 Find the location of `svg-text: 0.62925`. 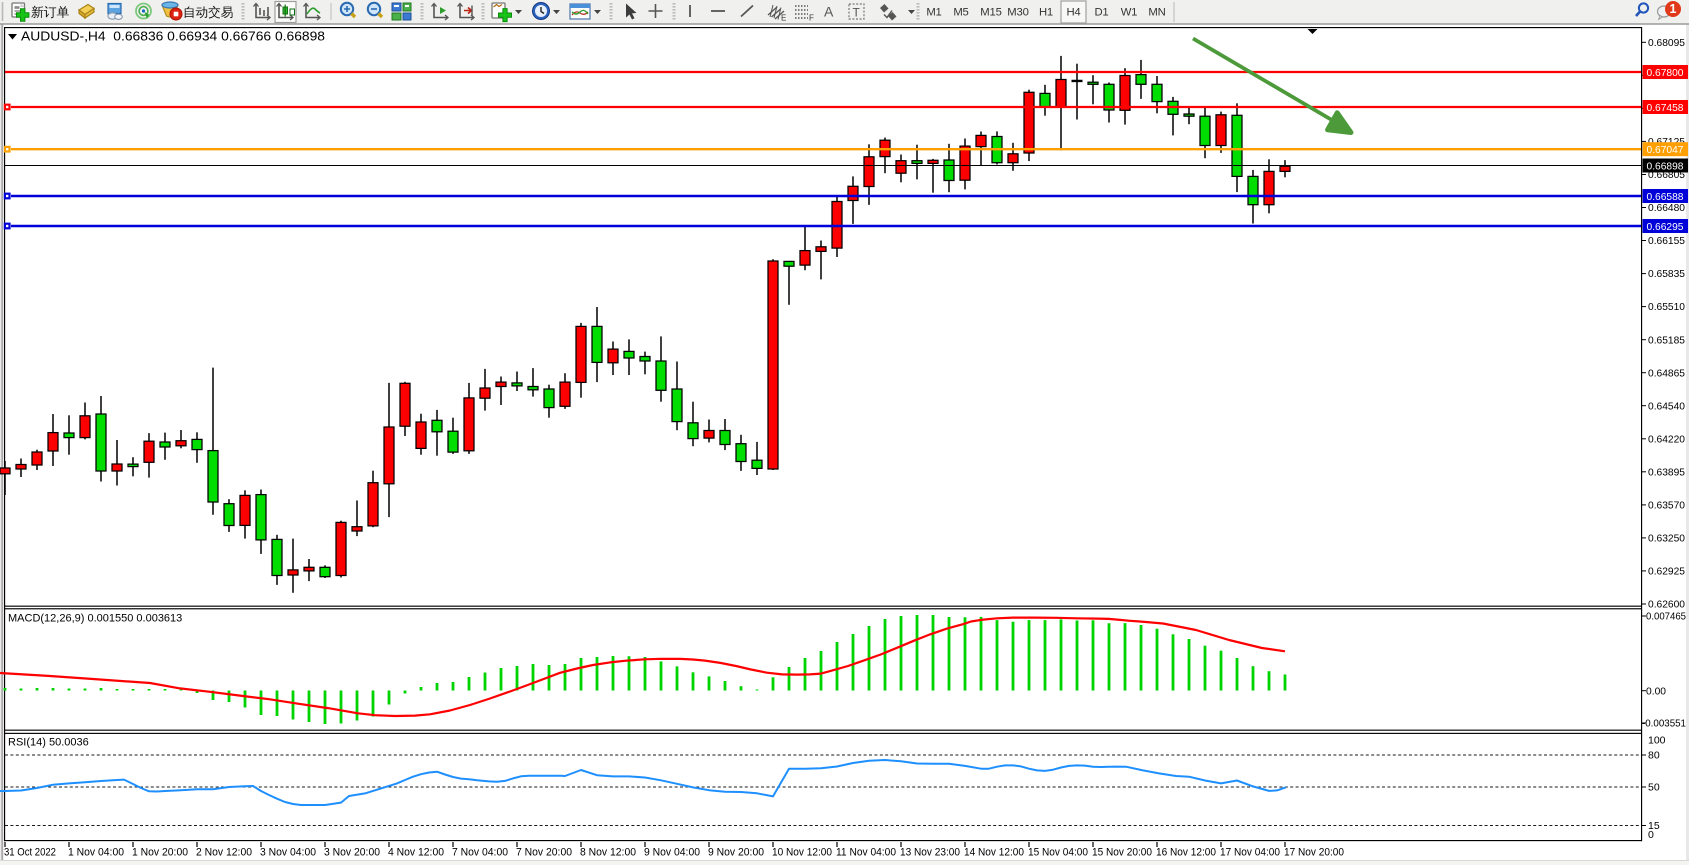

svg-text: 0.62925 is located at coordinates (1666, 572).